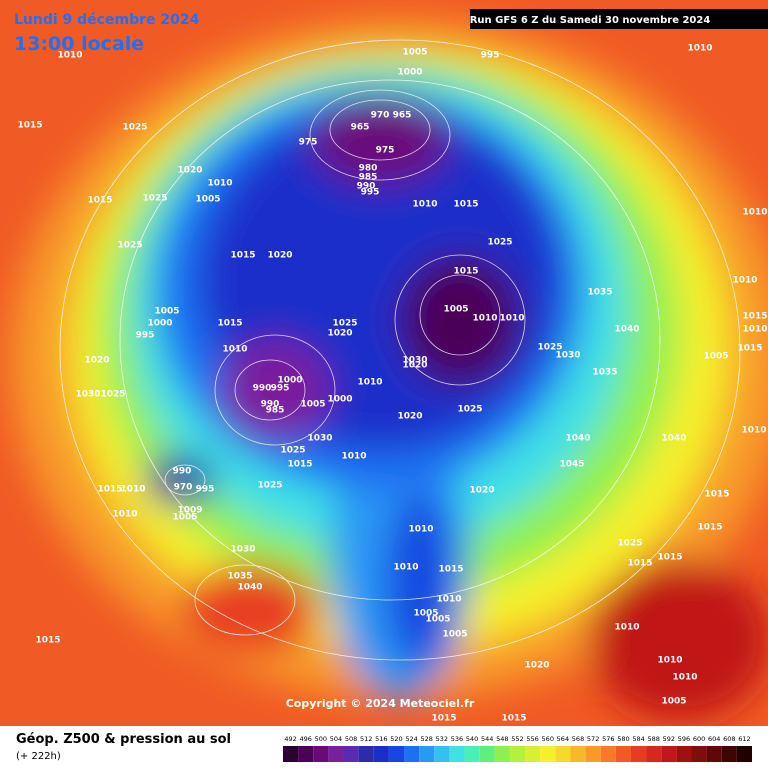 This screenshot has height=768, width=768. I want to click on scale-label: 588, so click(653, 739).